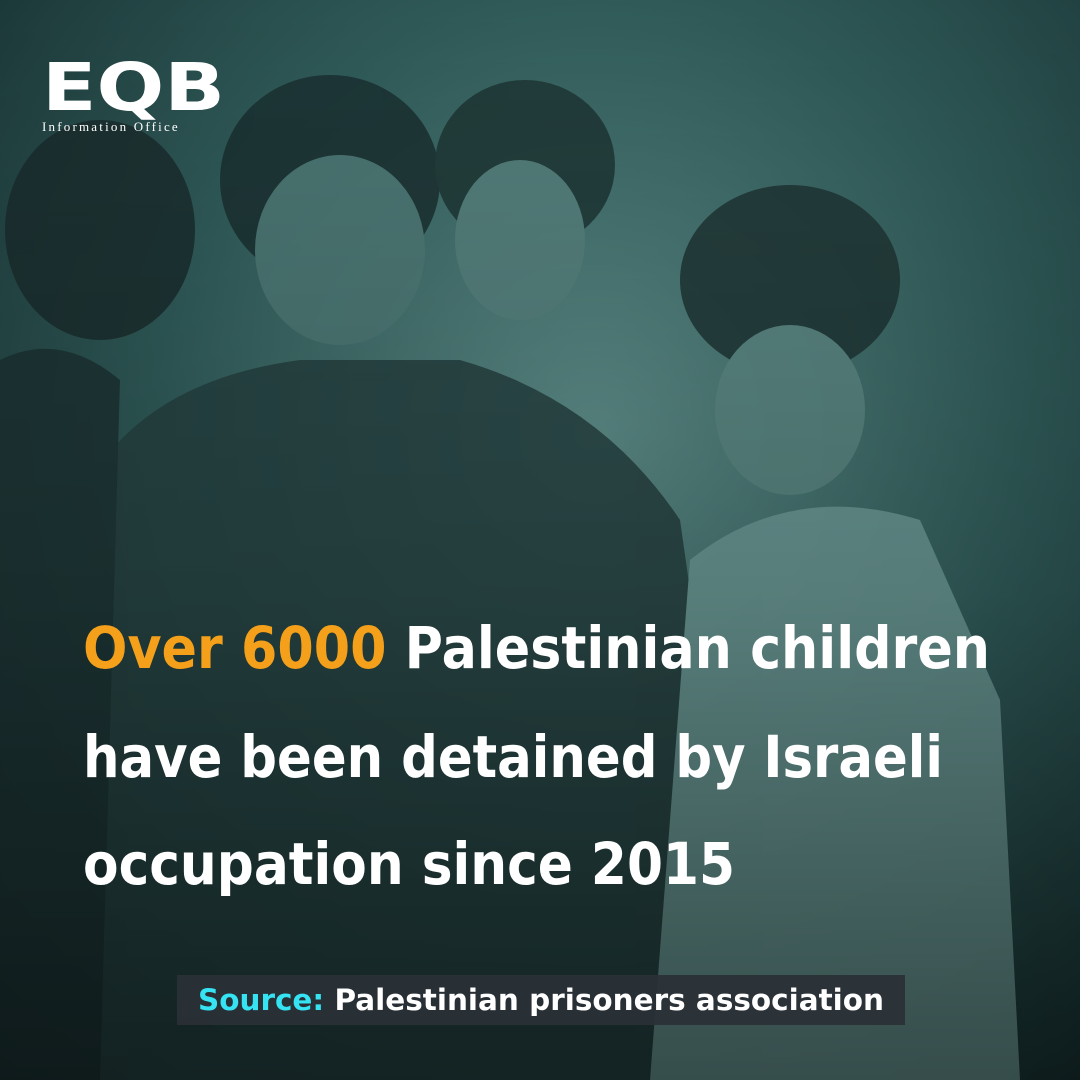  I want to click on source-box, so click(541, 1000).